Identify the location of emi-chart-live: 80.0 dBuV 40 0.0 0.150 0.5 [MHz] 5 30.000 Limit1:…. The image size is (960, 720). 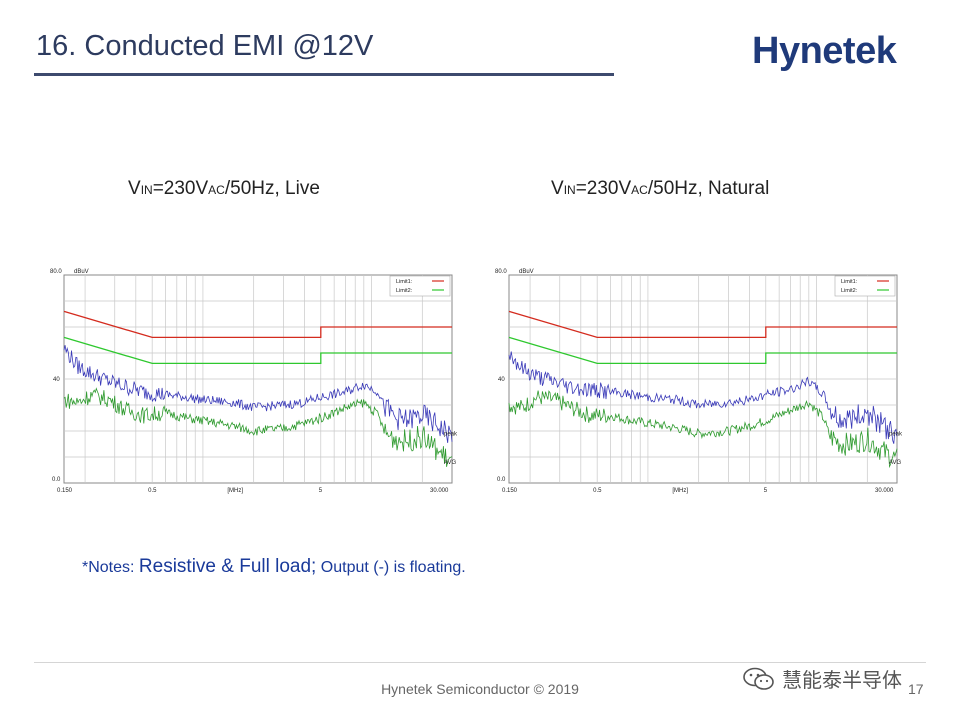
(254, 381).